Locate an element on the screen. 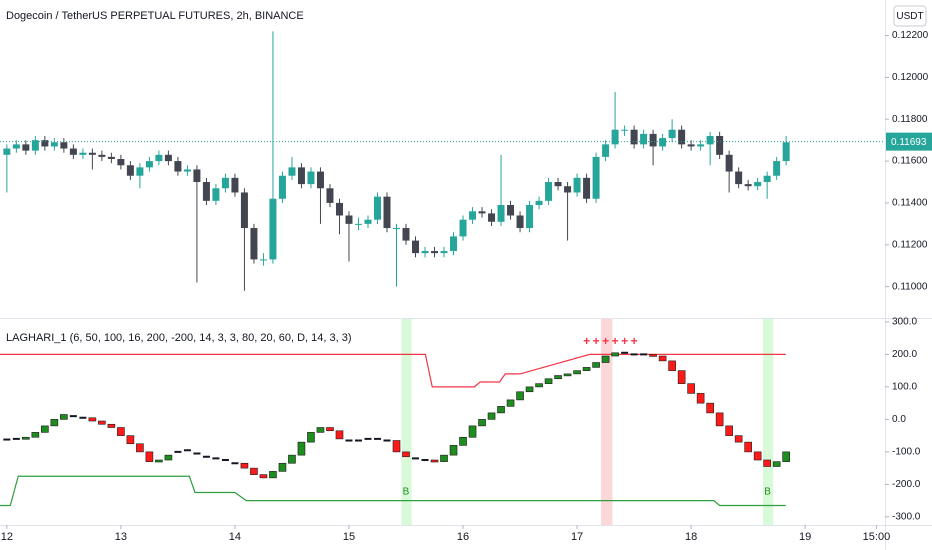 This screenshot has height=550, width=932. x-tick-label: 16 is located at coordinates (463, 537).